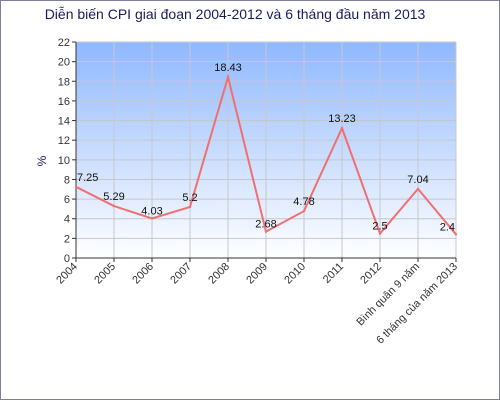 The height and width of the screenshot is (400, 500). What do you see at coordinates (67, 200) in the screenshot?
I see `y-tick-label: 6` at bounding box center [67, 200].